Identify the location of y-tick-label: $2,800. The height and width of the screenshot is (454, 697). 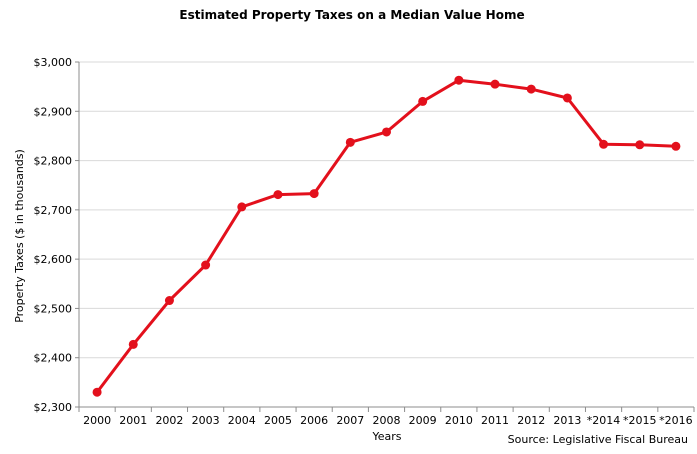
(53, 161).